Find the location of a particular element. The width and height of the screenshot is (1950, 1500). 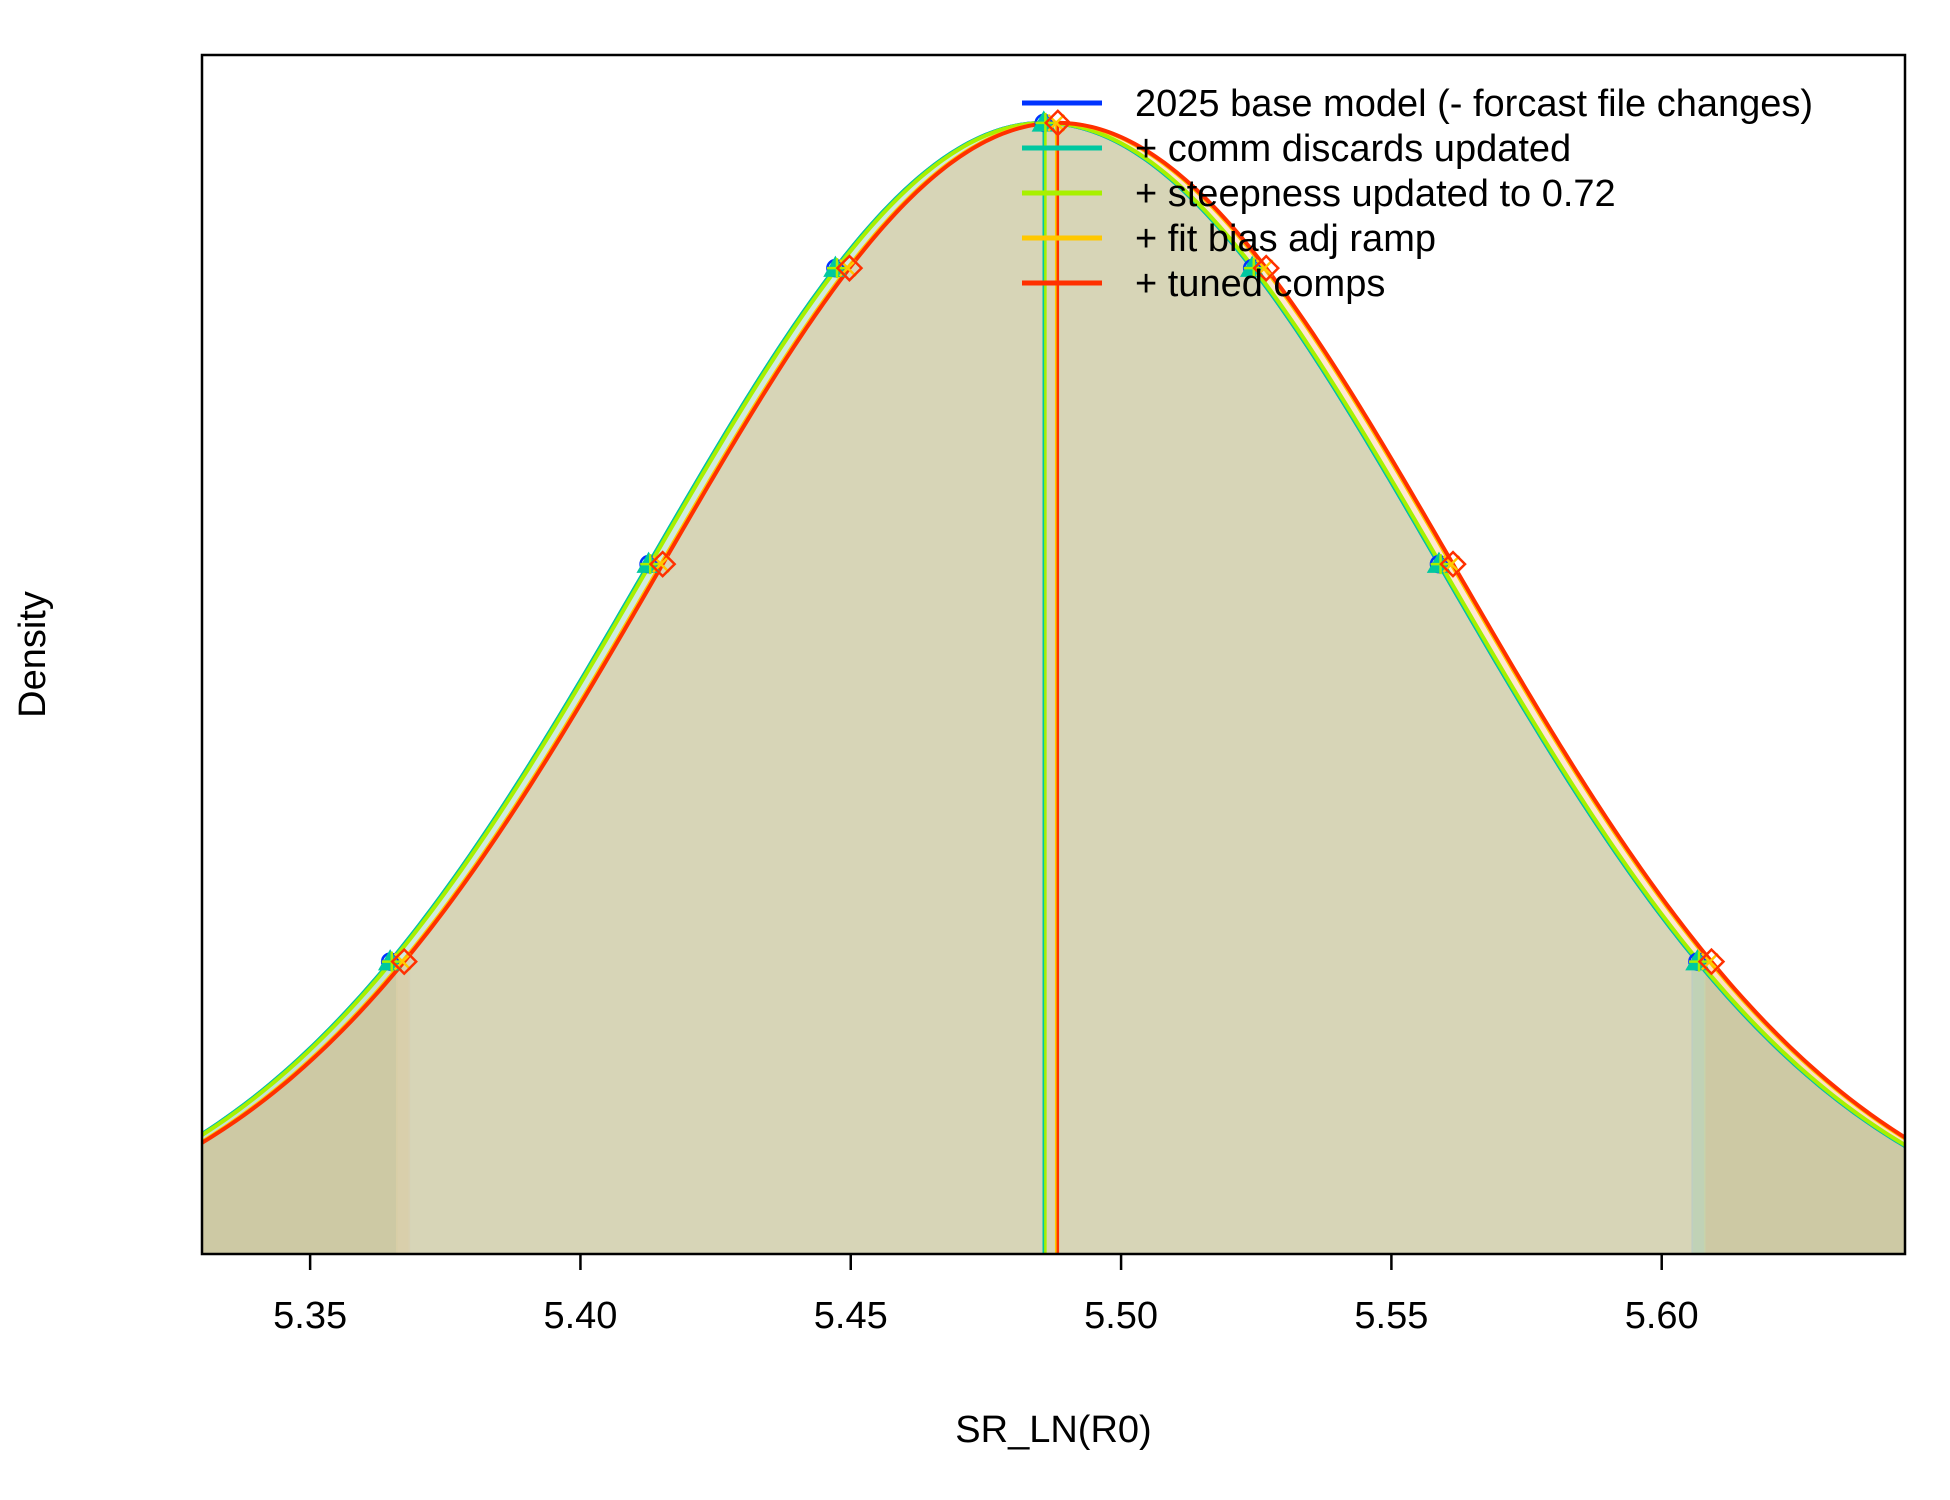

tail-fill-left-fit-bias-adj-ramp is located at coordinates (305, 1104).